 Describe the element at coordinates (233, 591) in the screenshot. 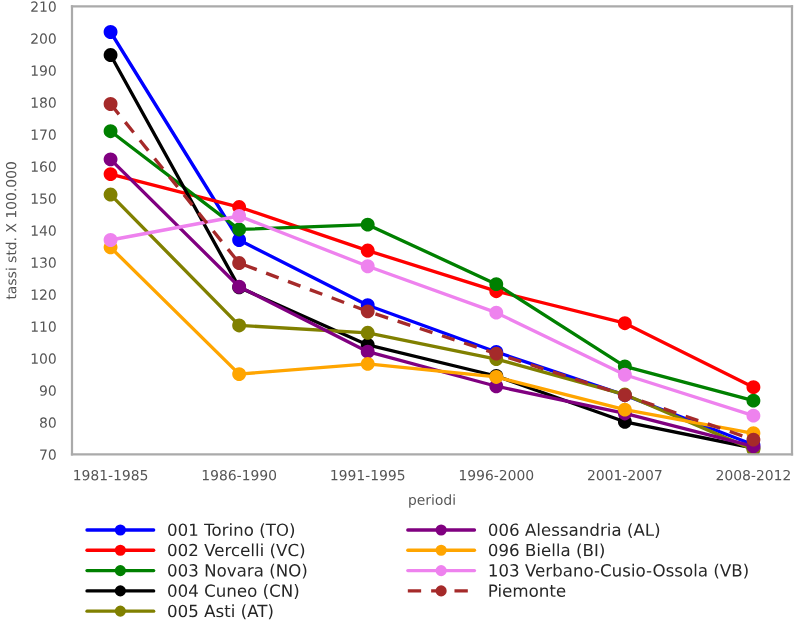

I see `legend-label: 004 Cuneo (CN)` at that location.